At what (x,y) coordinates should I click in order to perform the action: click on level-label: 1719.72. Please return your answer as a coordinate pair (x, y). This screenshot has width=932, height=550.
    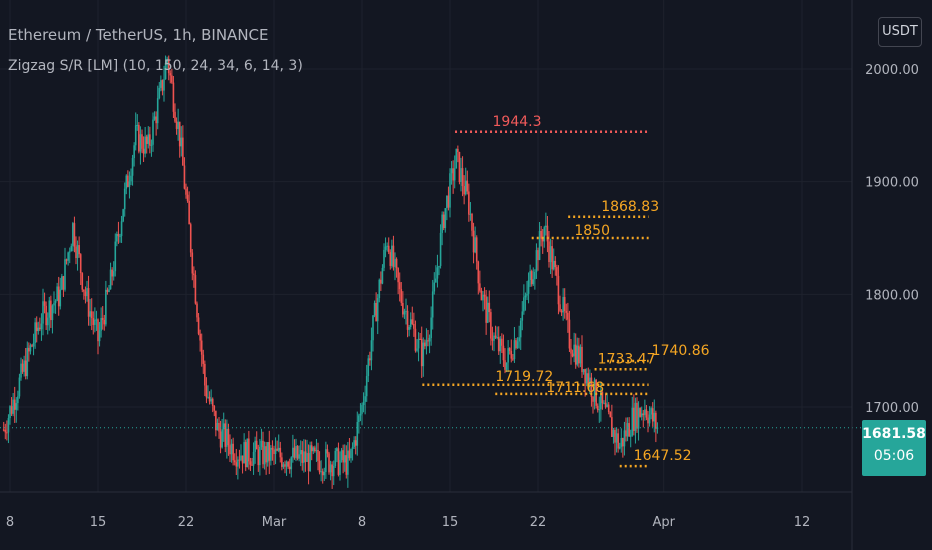
    Looking at the image, I should click on (524, 377).